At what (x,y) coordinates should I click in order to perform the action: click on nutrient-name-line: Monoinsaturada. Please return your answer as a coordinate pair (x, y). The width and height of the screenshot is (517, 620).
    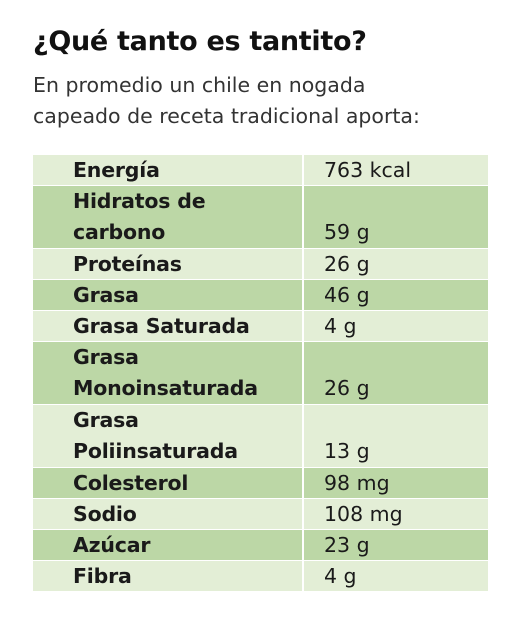
    Looking at the image, I should click on (165, 388).